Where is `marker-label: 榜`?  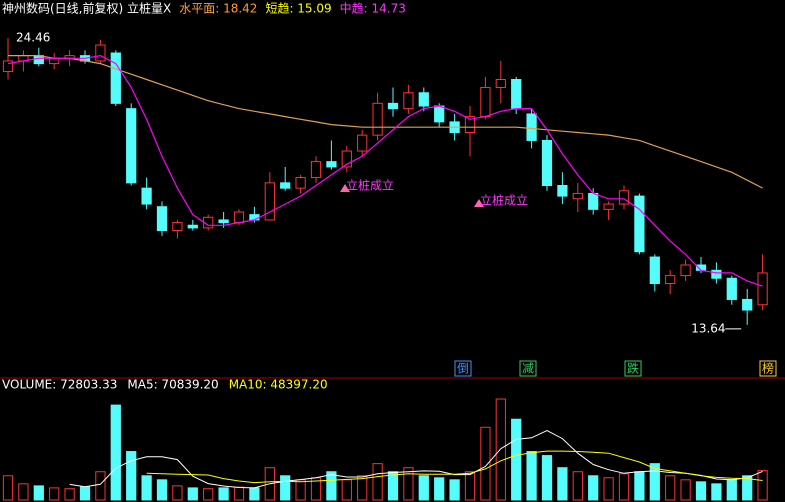 marker-label: 榜 is located at coordinates (768, 368).